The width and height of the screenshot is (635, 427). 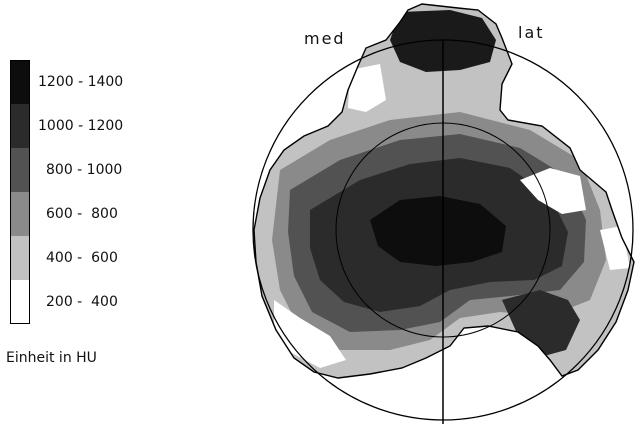 What do you see at coordinates (82, 302) in the screenshot?
I see `legend-label-200-400: 200 - 400` at bounding box center [82, 302].